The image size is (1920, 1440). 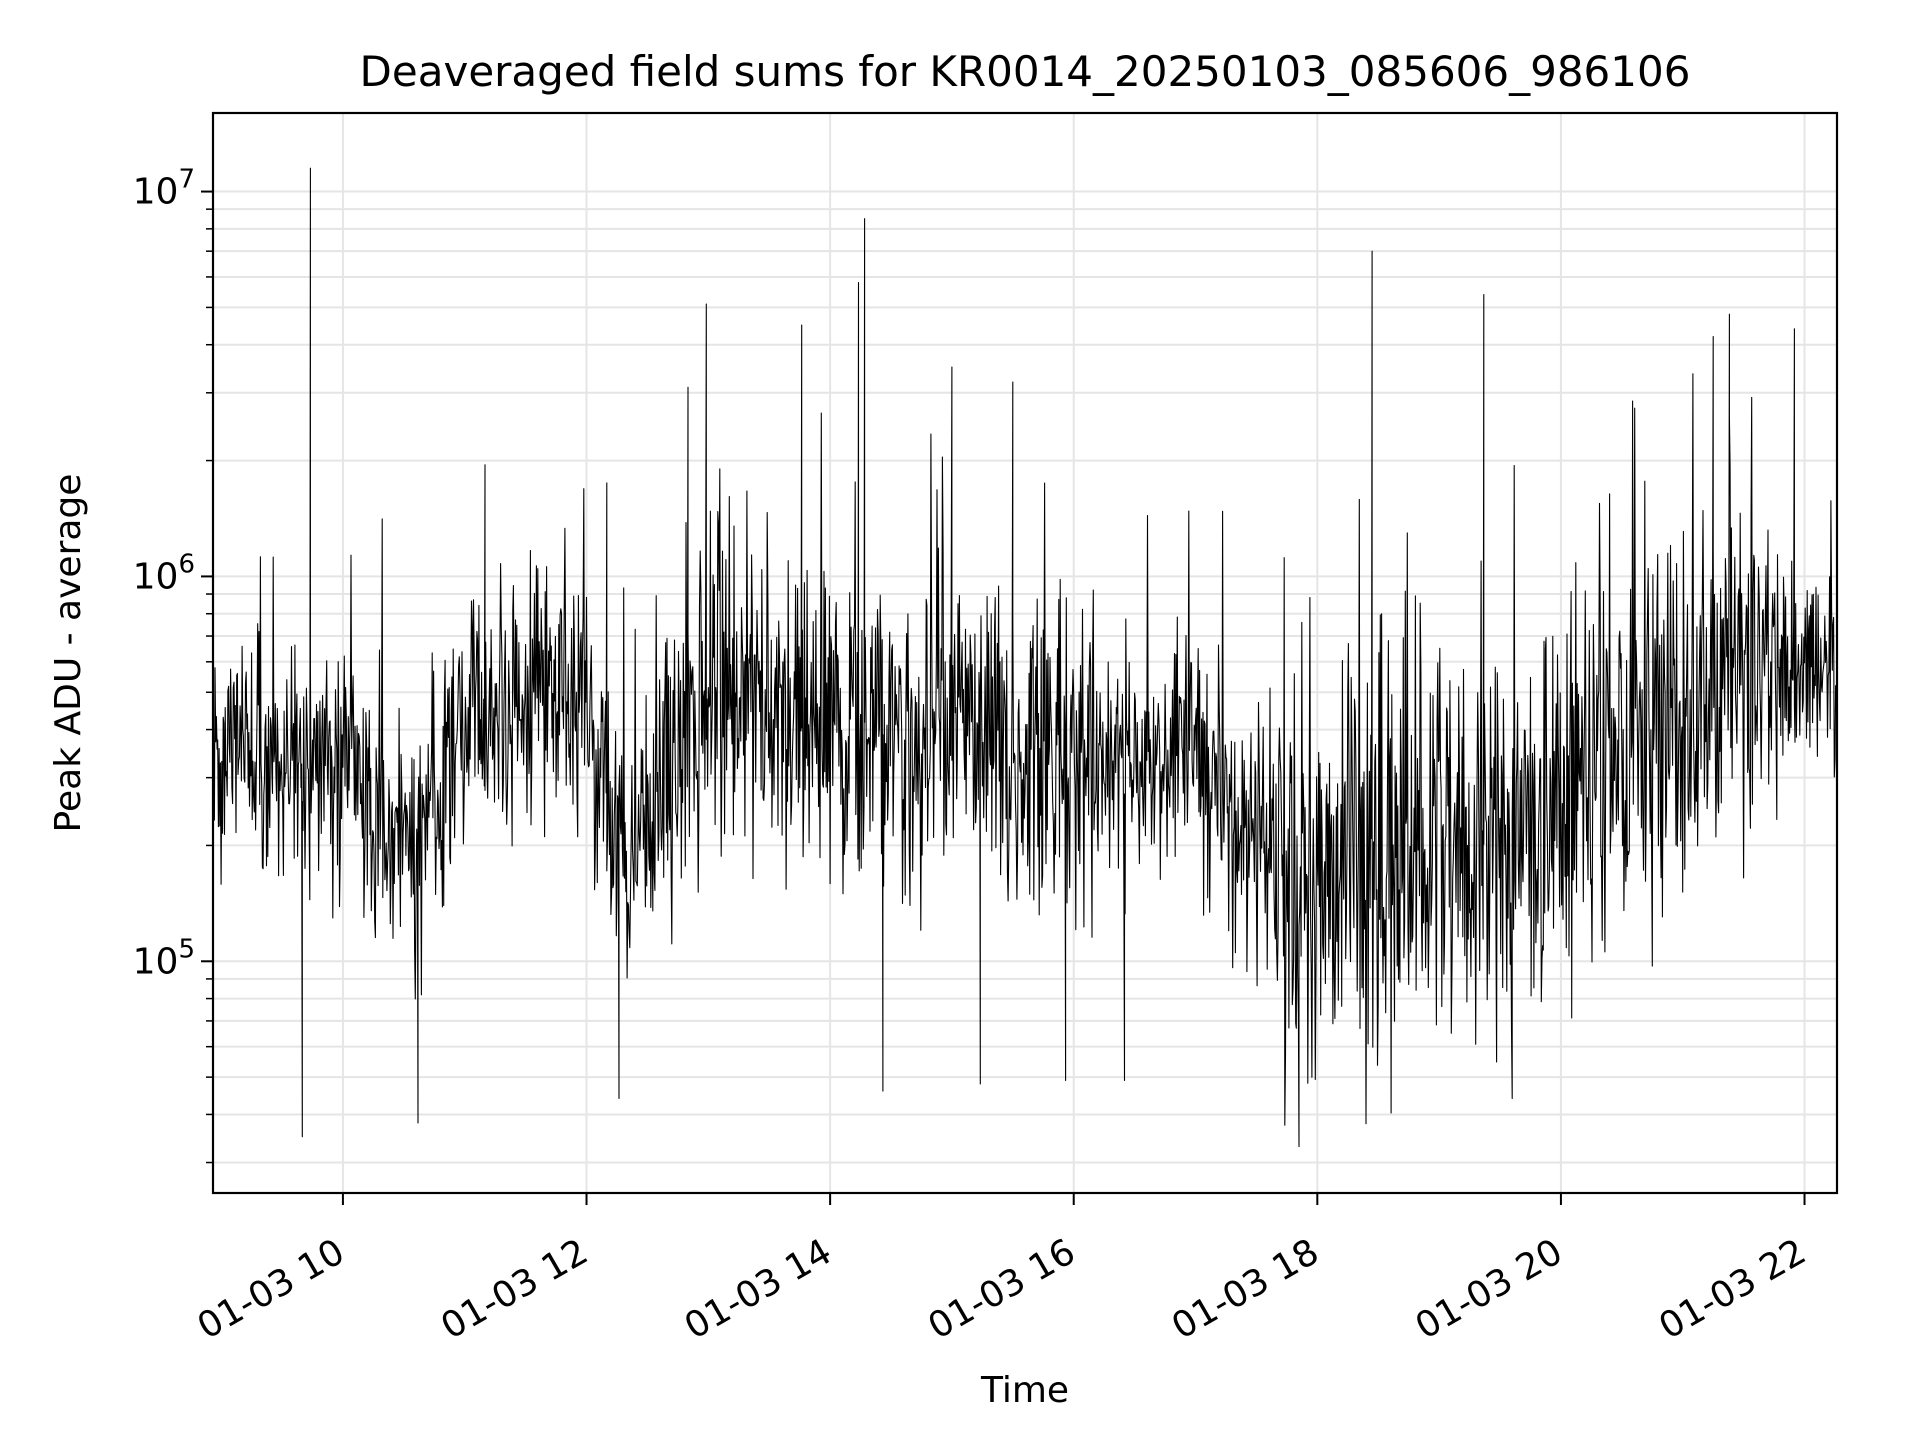 What do you see at coordinates (164, 573) in the screenshot?
I see `y-tick-label: 10⁶` at bounding box center [164, 573].